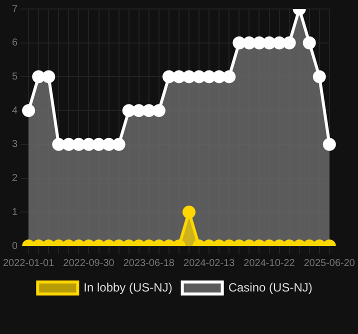 The width and height of the screenshot is (358, 334). What do you see at coordinates (15, 76) in the screenshot?
I see `y-tick-label: 5` at bounding box center [15, 76].